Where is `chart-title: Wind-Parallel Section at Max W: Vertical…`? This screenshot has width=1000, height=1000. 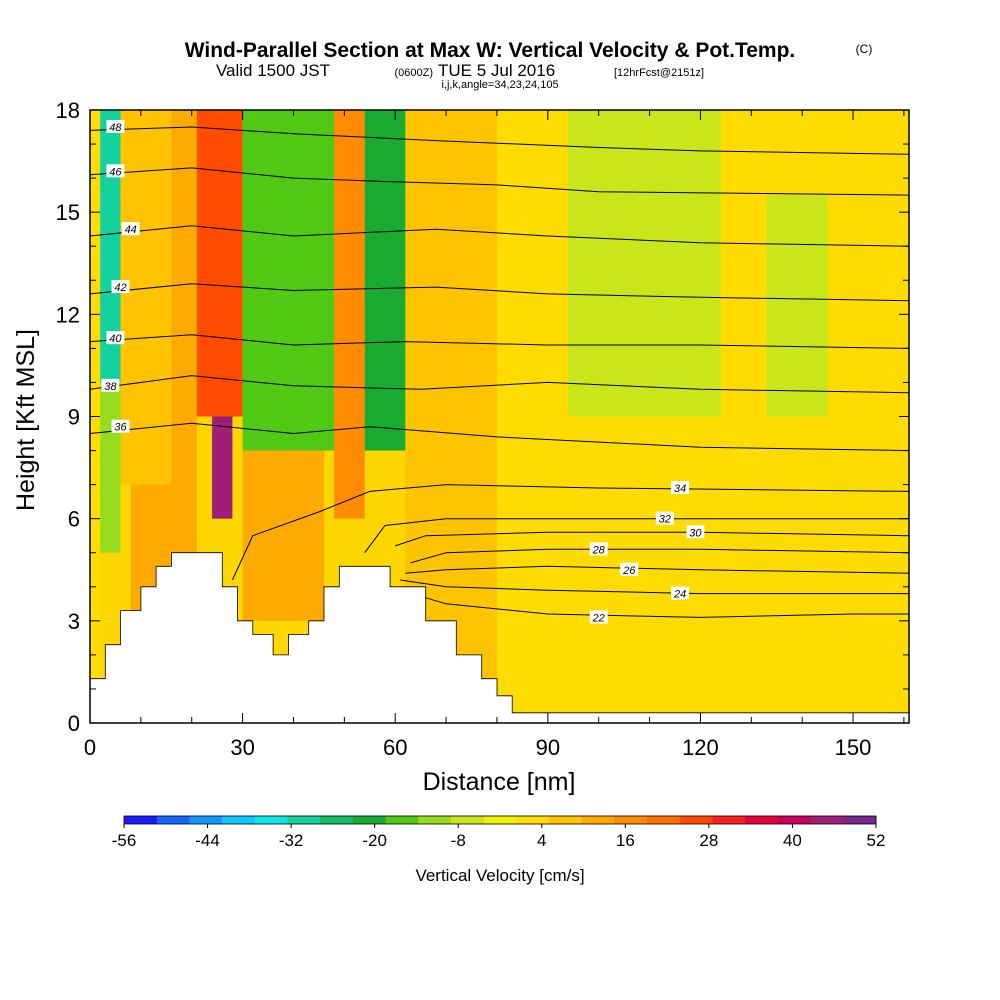 chart-title: Wind-Parallel Section at Max W: Vertical… is located at coordinates (490, 50).